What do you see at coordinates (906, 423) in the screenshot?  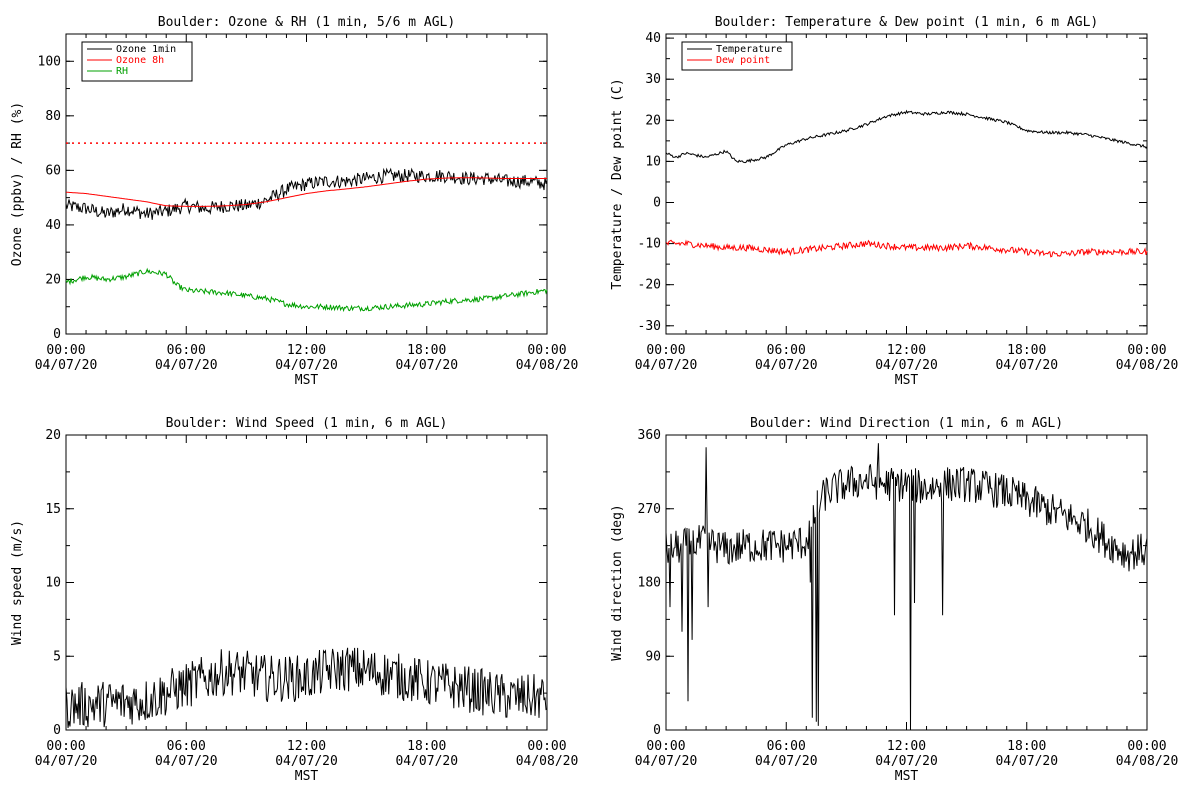 I see `chart-title: Boulder: Wind Direction (1 min, 6 m AGL)` at bounding box center [906, 423].